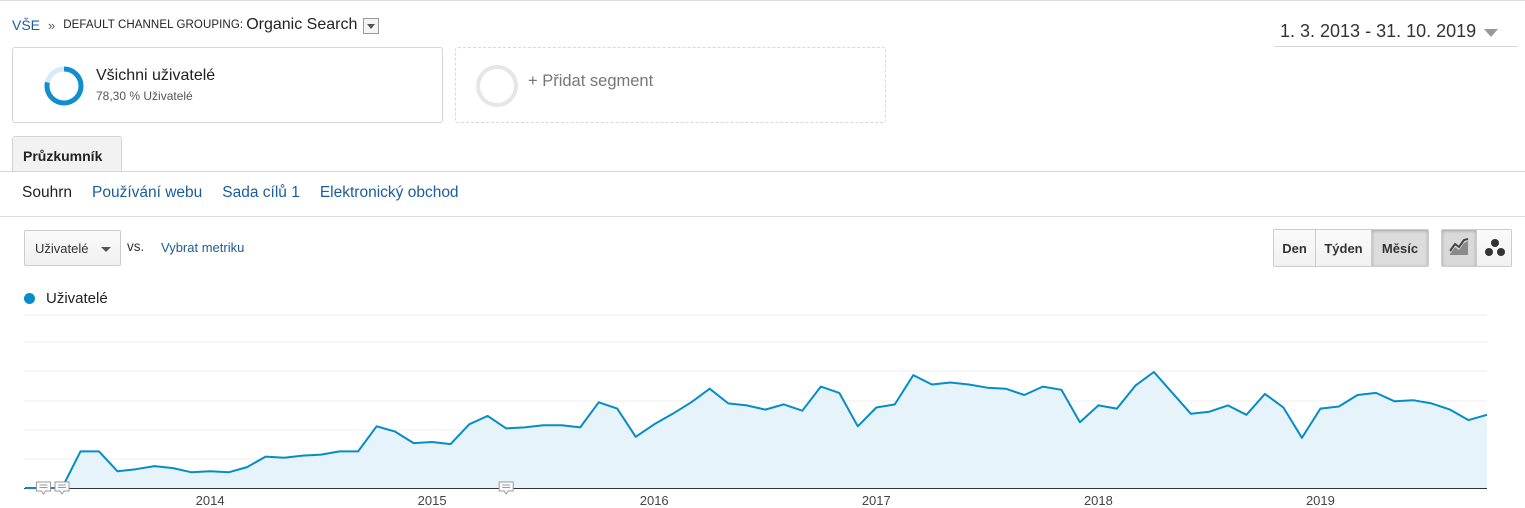  What do you see at coordinates (261, 192) in the screenshot?
I see `subtab-goal-set-1: Sada cílů 1` at bounding box center [261, 192].